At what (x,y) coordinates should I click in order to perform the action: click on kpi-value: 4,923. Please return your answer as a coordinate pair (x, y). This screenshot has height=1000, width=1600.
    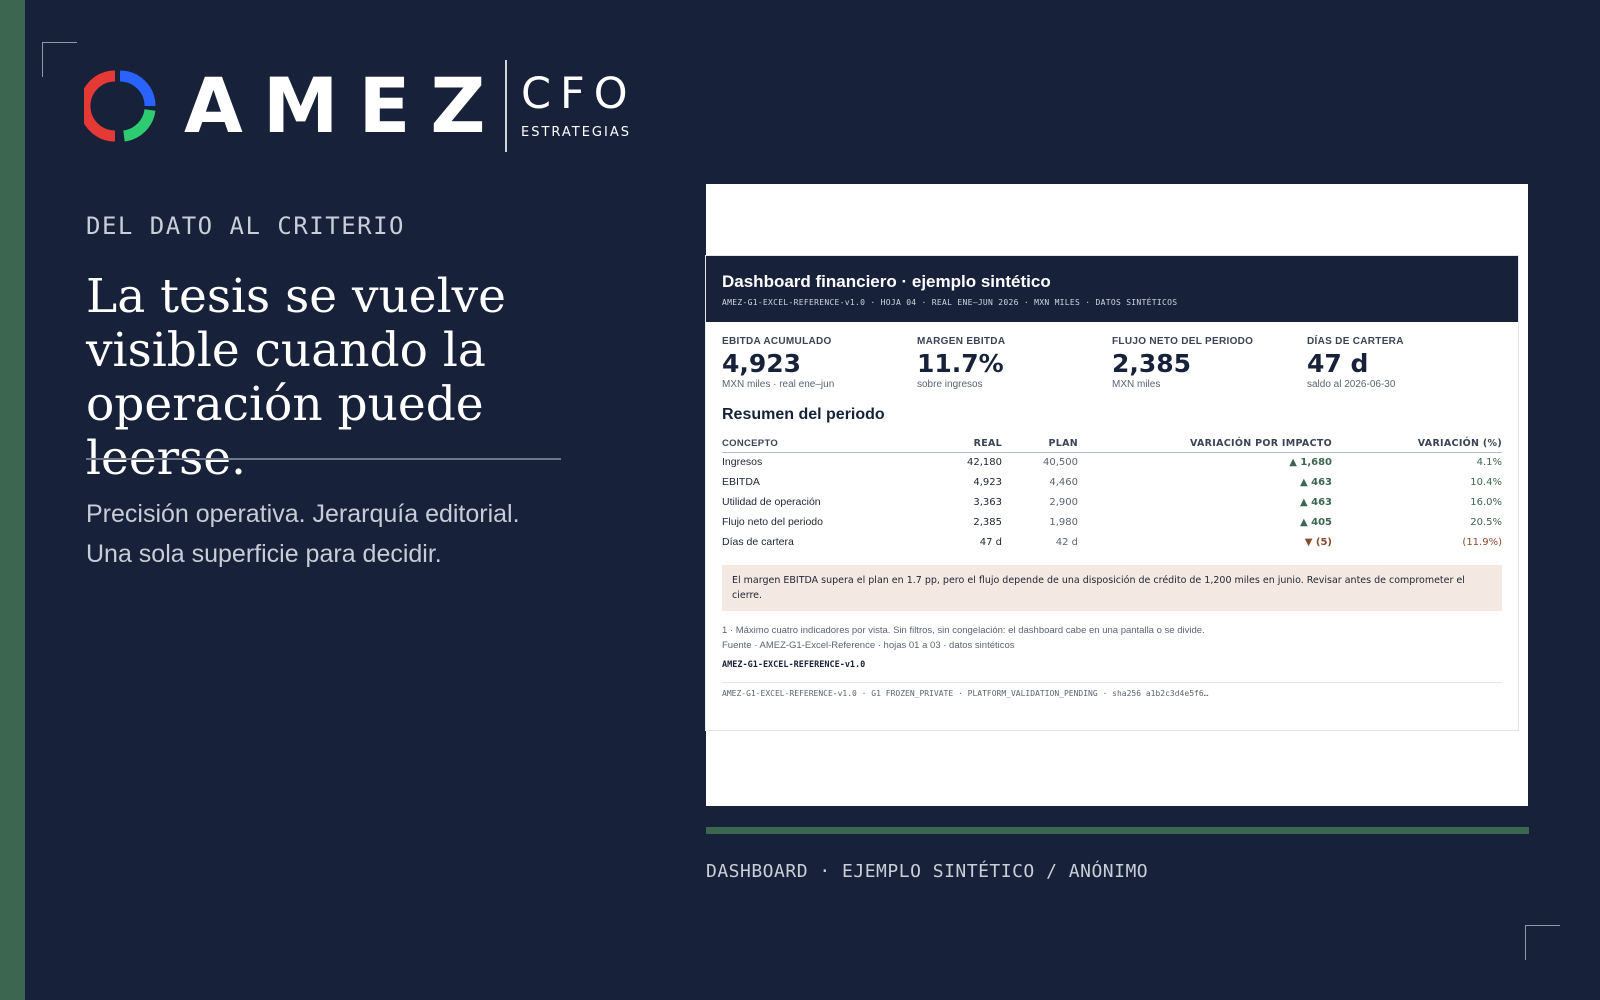
    Looking at the image, I should click on (762, 363).